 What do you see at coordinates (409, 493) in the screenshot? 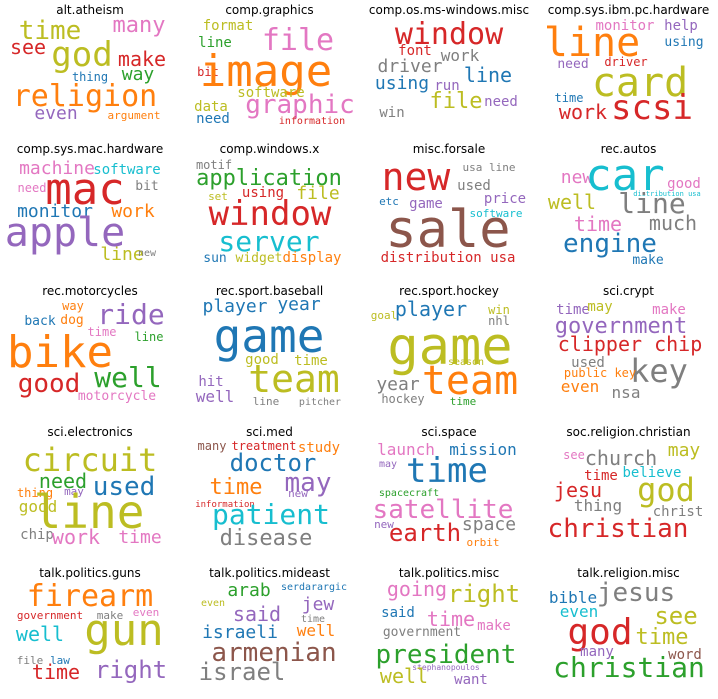
I see `word-label: spacecraft` at bounding box center [409, 493].